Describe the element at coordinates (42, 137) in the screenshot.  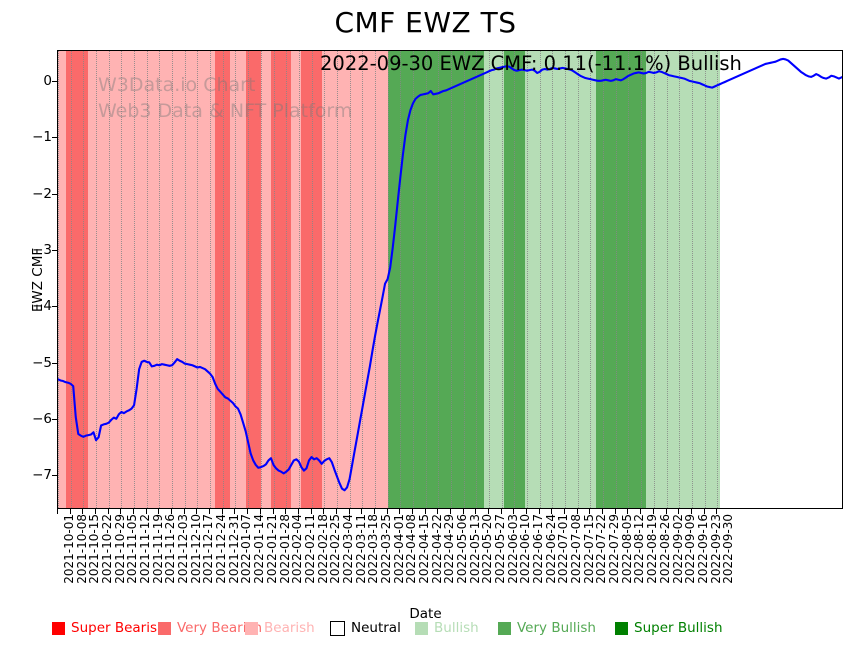
I see `y-tick-label: −1` at that location.